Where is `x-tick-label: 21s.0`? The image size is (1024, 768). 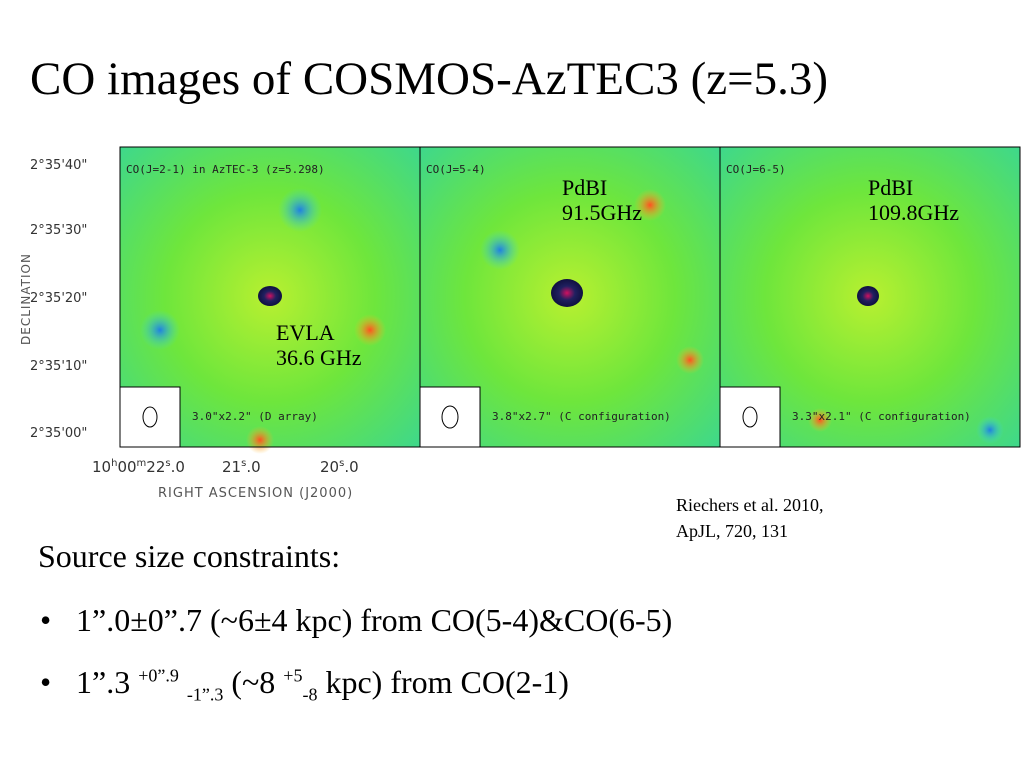
x-tick-label: 21s.0 is located at coordinates (241, 467).